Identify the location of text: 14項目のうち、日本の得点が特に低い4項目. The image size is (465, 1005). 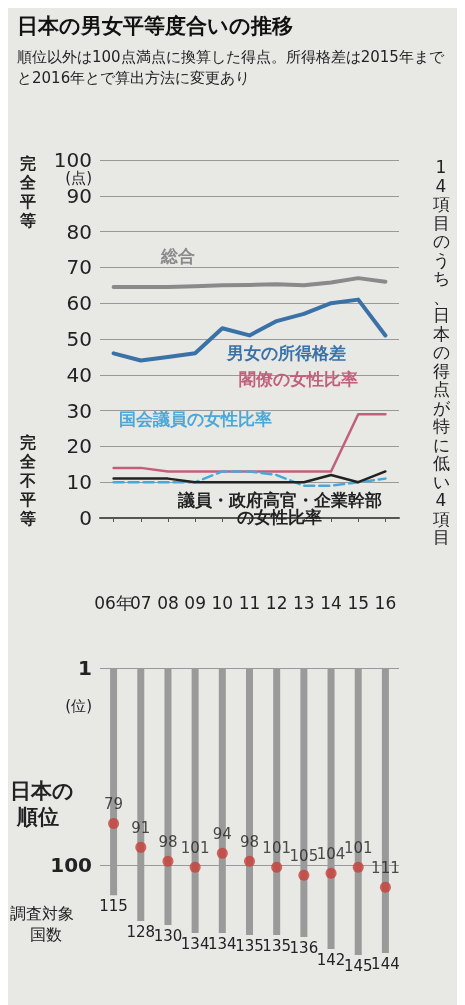
(441, 352).